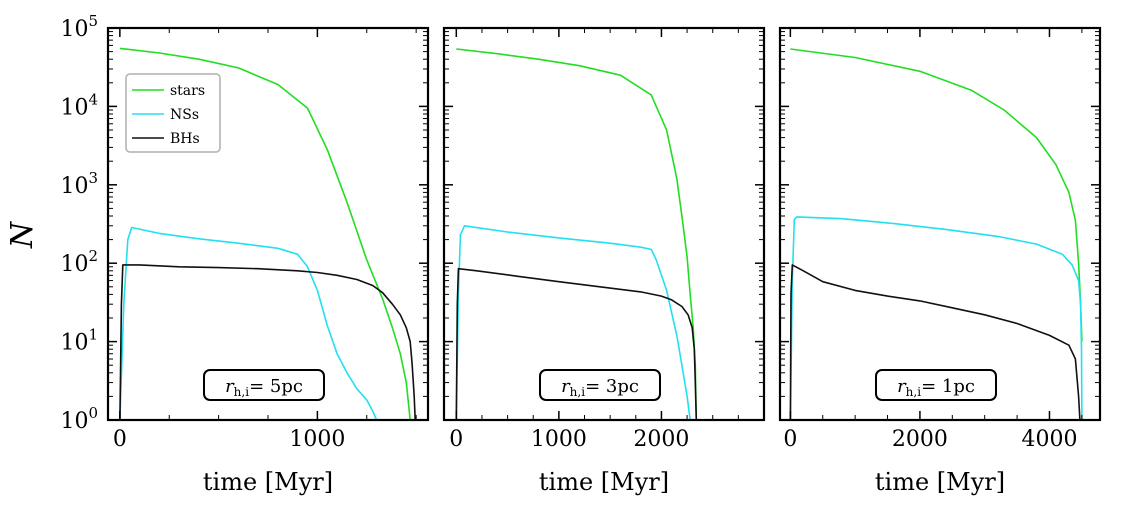 Image resolution: width=1121 pixels, height=514 pixels. I want to click on radius-annotation-text: rh,i= 3pc, so click(600, 387).